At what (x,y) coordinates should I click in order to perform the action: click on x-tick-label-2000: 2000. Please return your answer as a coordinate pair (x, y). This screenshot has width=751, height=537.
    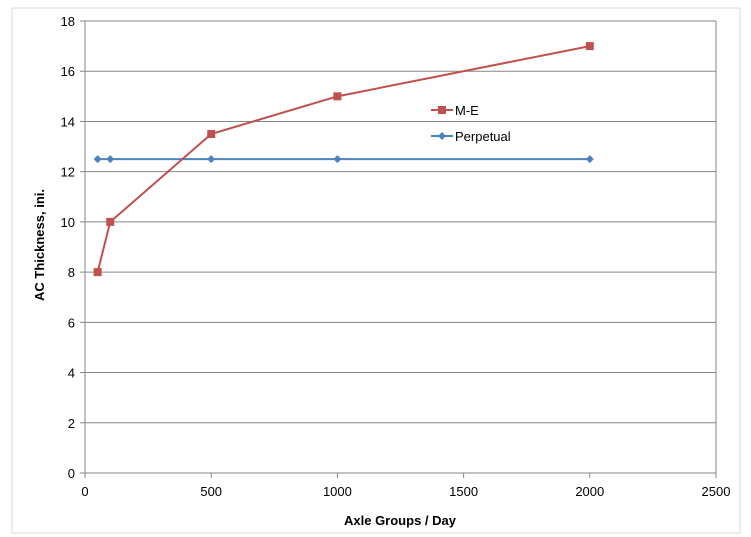
    Looking at the image, I should click on (589, 491).